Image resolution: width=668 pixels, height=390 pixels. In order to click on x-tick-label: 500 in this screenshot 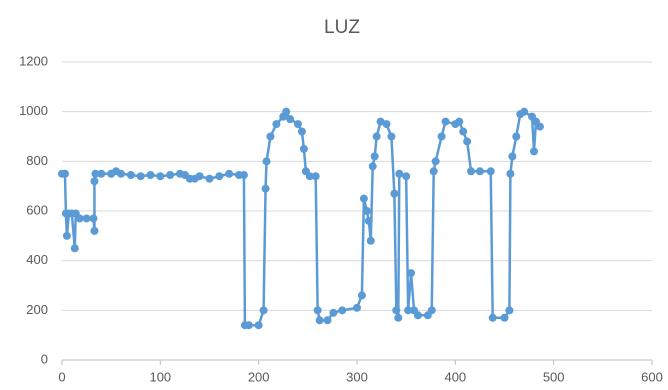, I will do `click(554, 376)`.